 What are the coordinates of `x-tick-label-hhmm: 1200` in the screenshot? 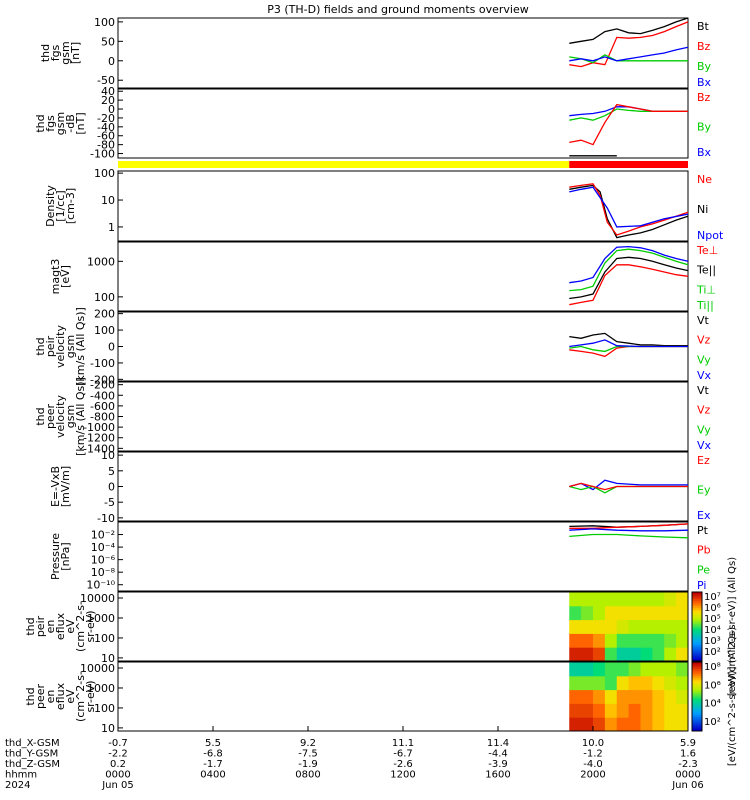 It's located at (402, 775).